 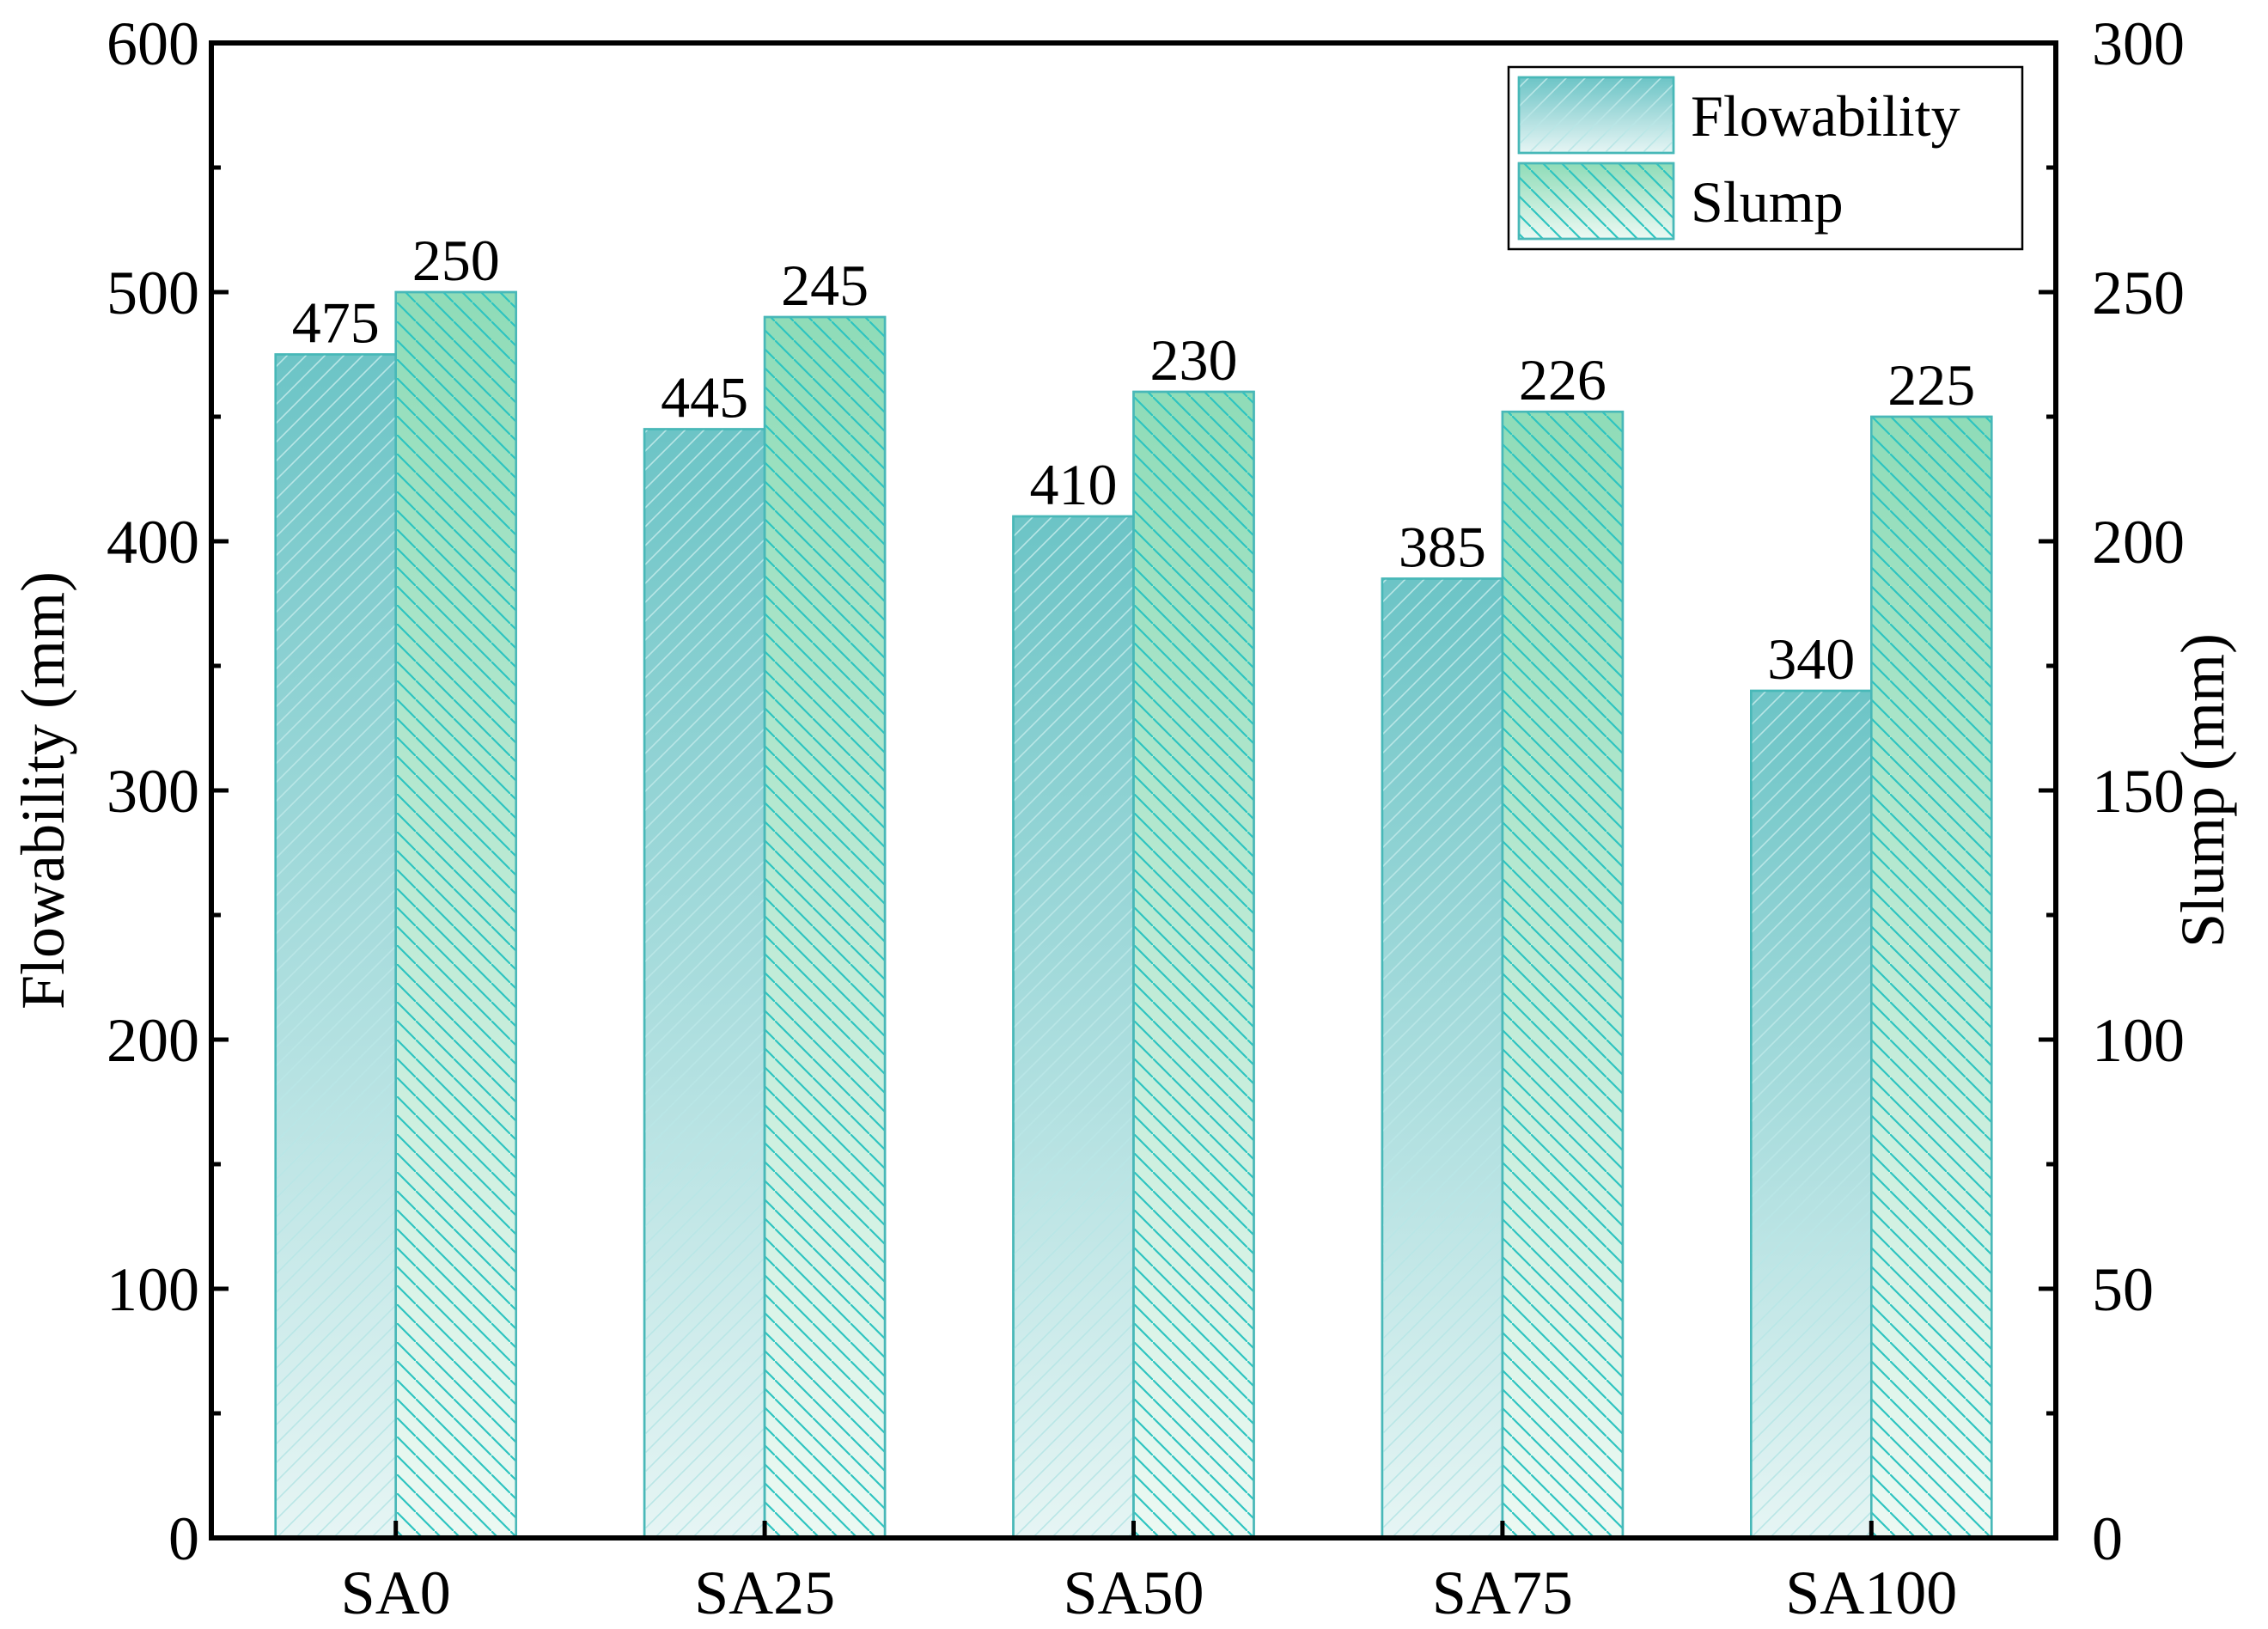 I want to click on value-label-flowability-sa100: 340, so click(x=1811, y=659).